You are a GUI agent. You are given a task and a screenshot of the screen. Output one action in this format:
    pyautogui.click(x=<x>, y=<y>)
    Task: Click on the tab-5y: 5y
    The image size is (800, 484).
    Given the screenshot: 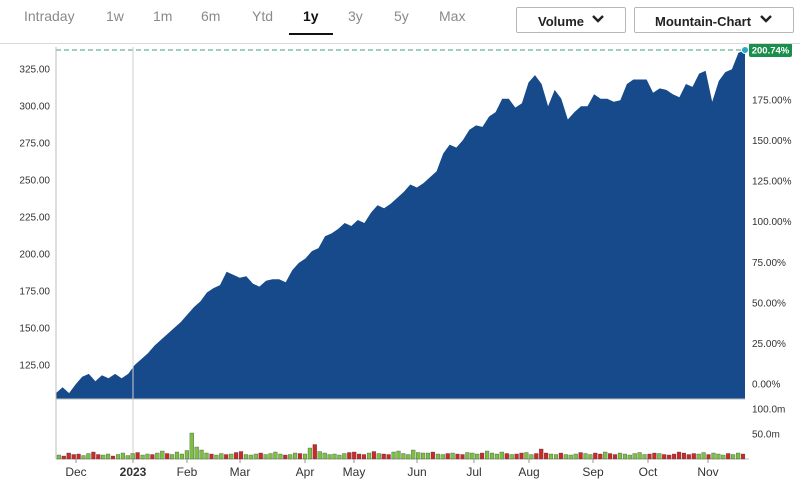 What is the action you would take?
    pyautogui.click(x=401, y=16)
    